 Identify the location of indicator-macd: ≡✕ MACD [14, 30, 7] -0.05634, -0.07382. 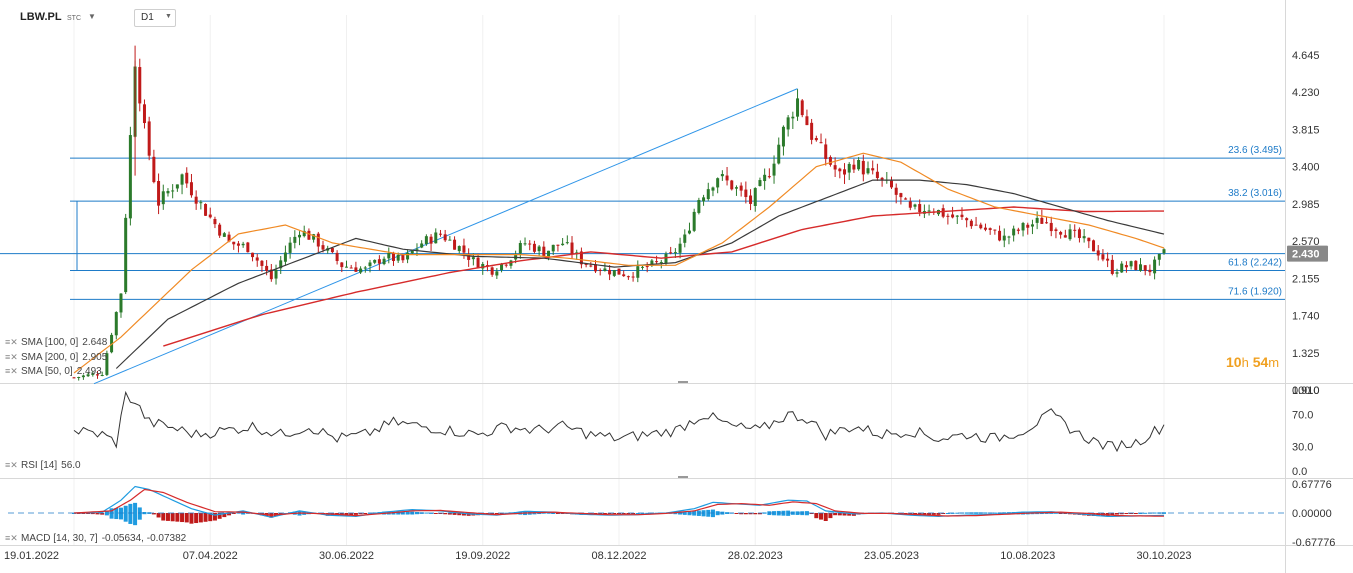
(96, 538).